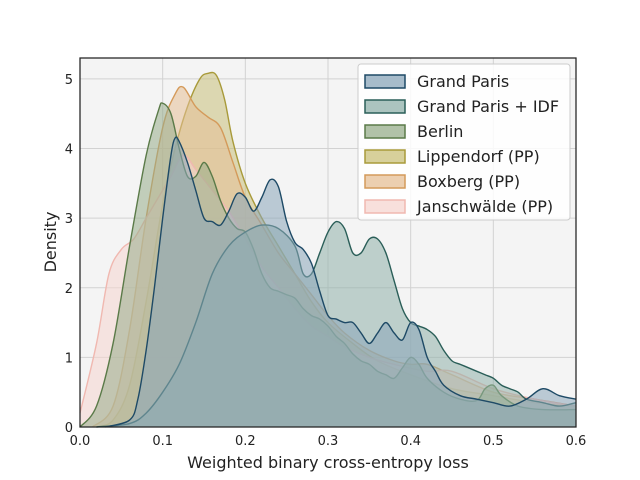  Describe the element at coordinates (478, 156) in the screenshot. I see `legend-label: Lippendorf (PP)` at that location.